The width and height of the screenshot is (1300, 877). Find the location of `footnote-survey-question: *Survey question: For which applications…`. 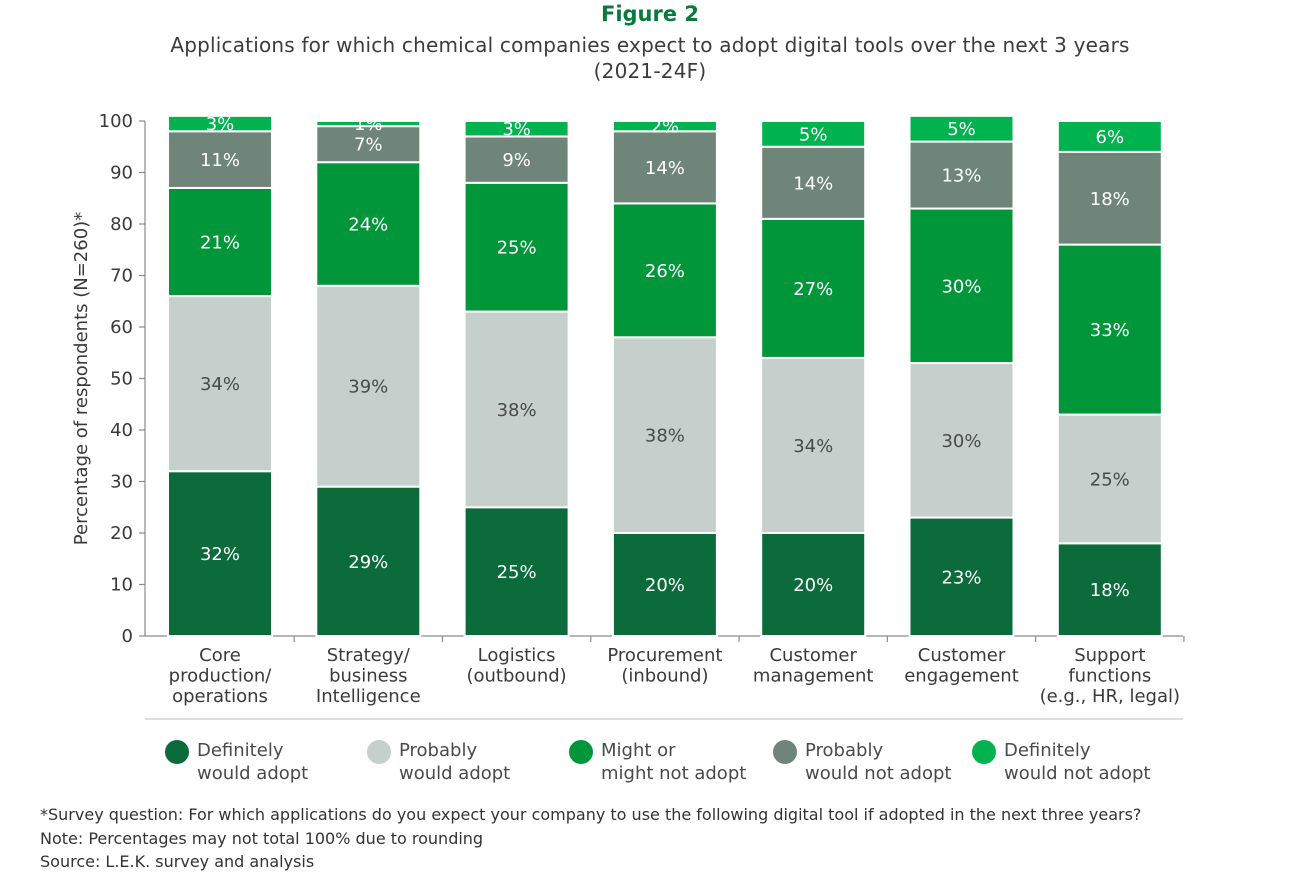

footnote-survey-question: *Survey question: For which applications… is located at coordinates (591, 814).